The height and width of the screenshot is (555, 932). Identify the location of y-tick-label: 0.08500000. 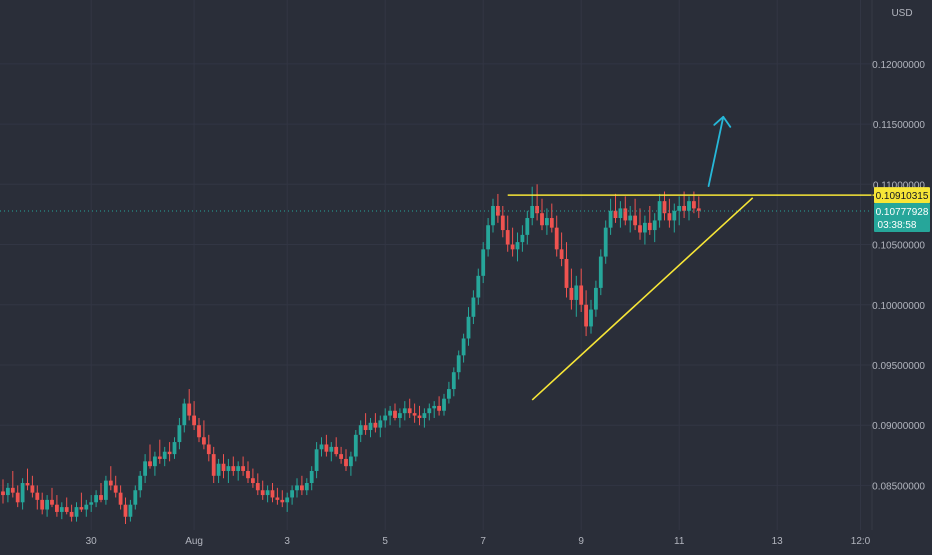
(898, 486).